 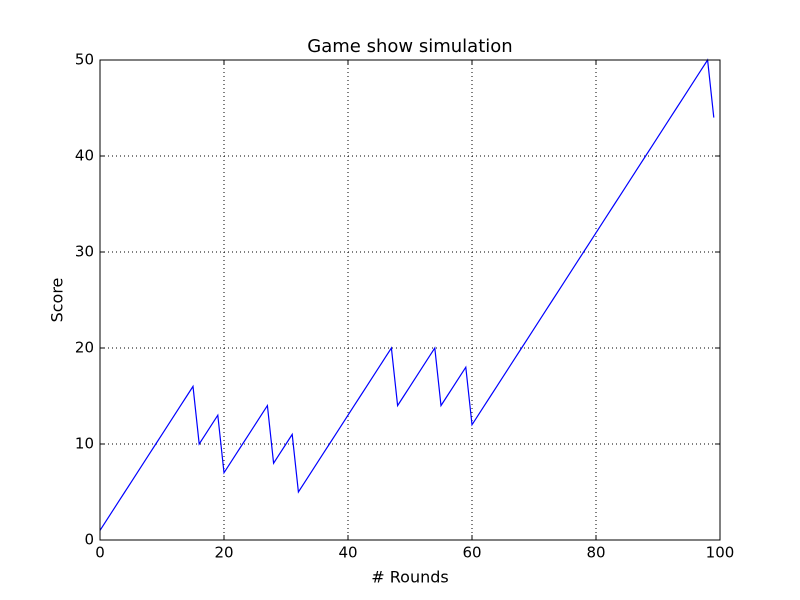 I want to click on y-tick-label: 30, so click(x=84, y=252).